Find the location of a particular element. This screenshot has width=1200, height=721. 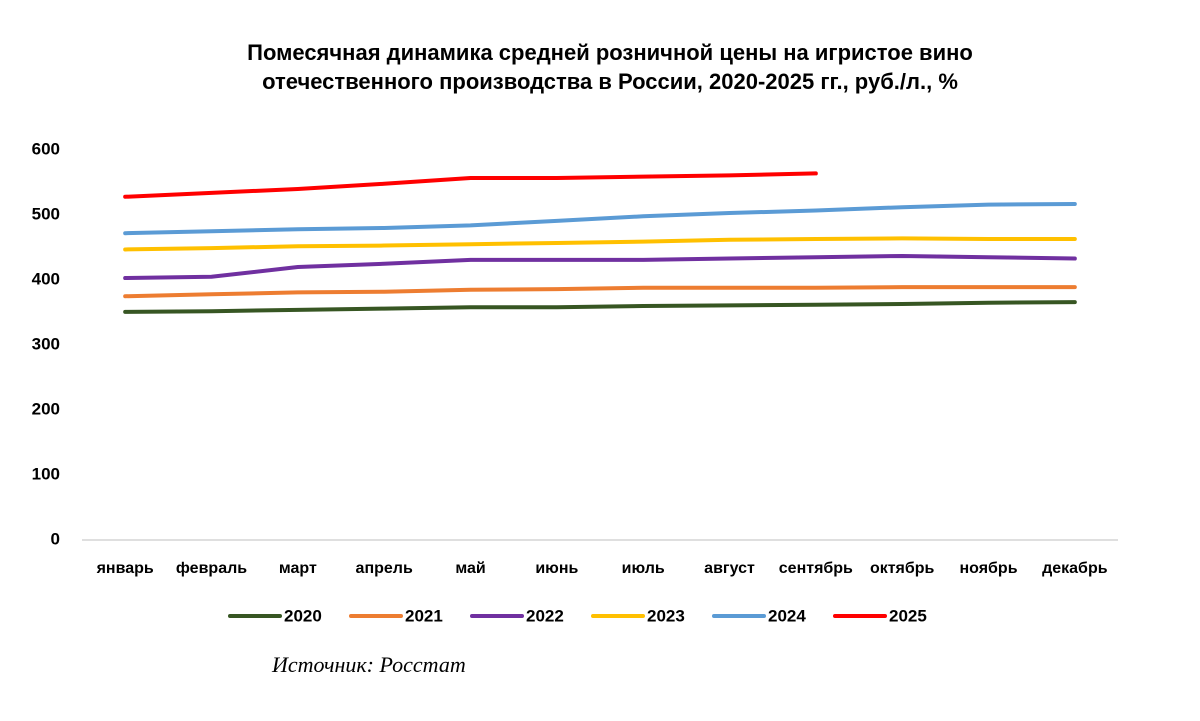

x-tick-label: ноябрь is located at coordinates (988, 568).